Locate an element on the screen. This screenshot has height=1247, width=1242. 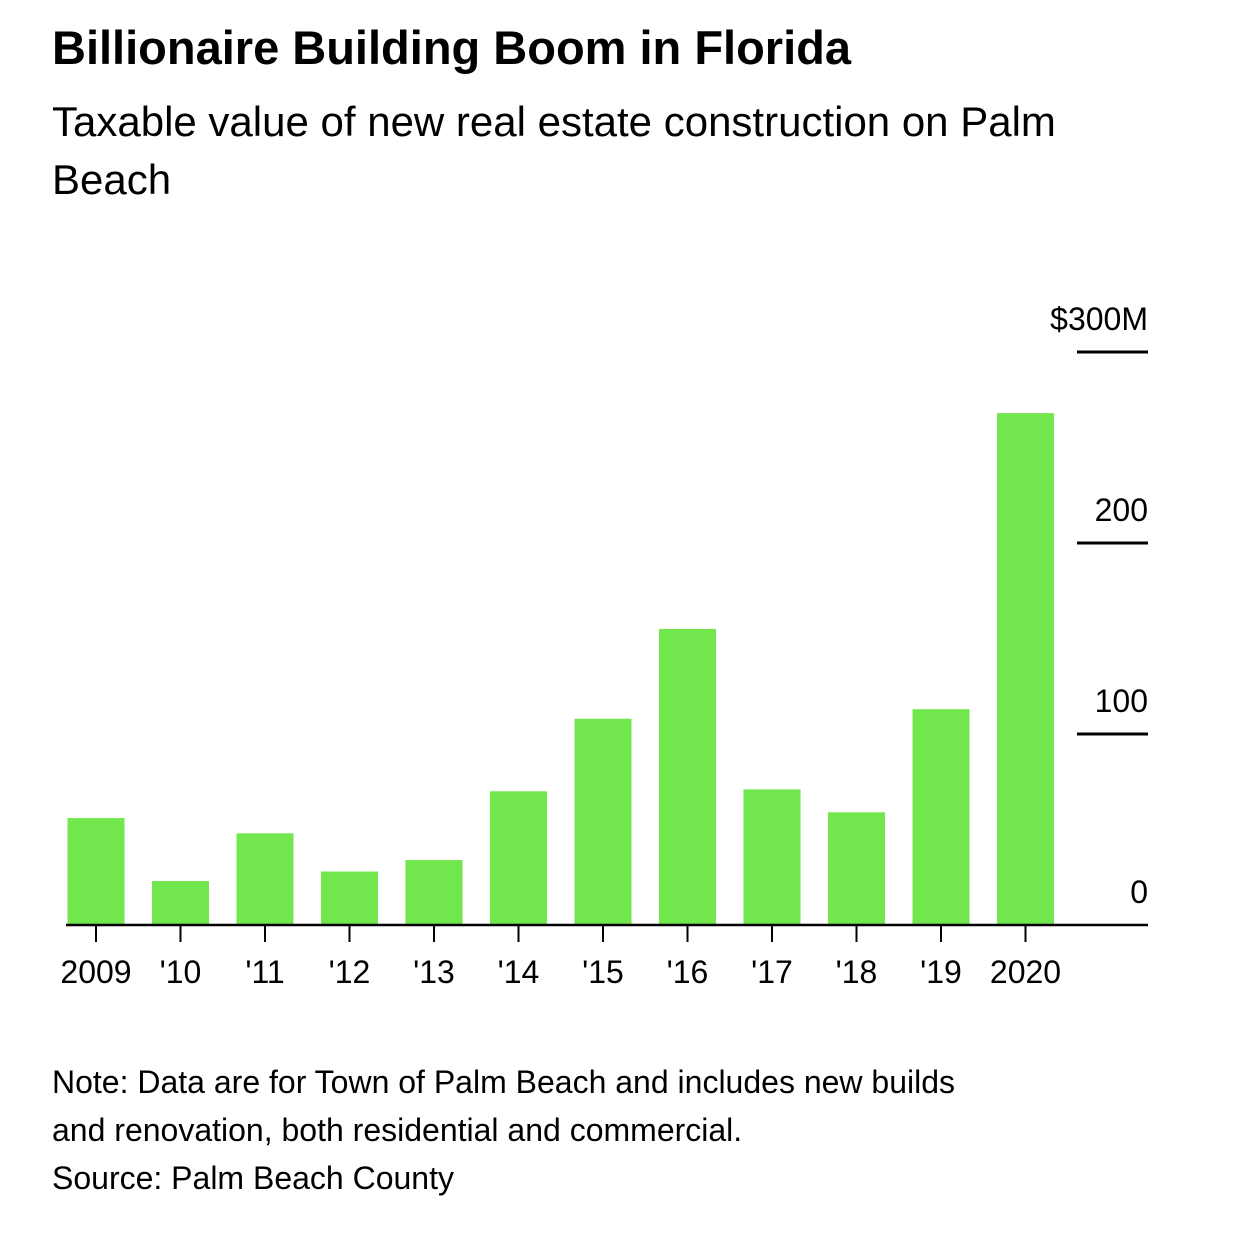
y-tick-label: $300M is located at coordinates (1099, 319).